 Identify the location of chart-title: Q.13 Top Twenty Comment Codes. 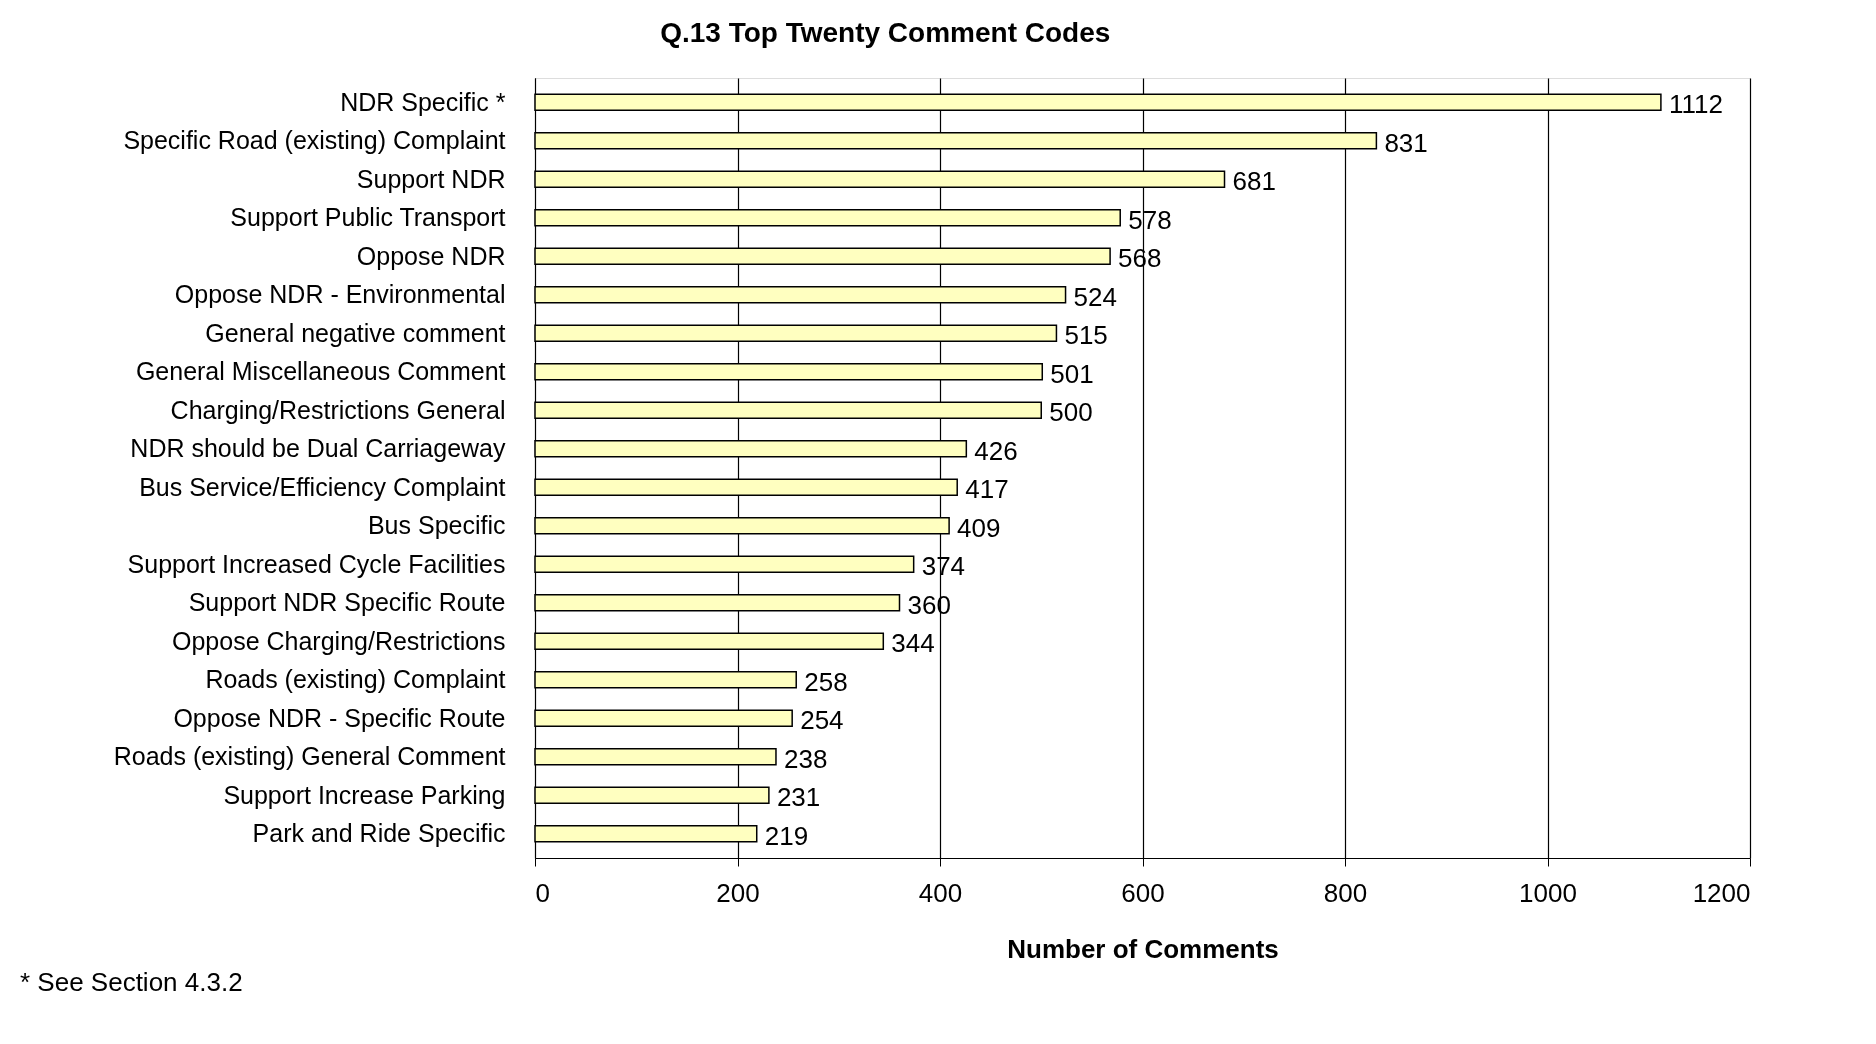
(885, 32).